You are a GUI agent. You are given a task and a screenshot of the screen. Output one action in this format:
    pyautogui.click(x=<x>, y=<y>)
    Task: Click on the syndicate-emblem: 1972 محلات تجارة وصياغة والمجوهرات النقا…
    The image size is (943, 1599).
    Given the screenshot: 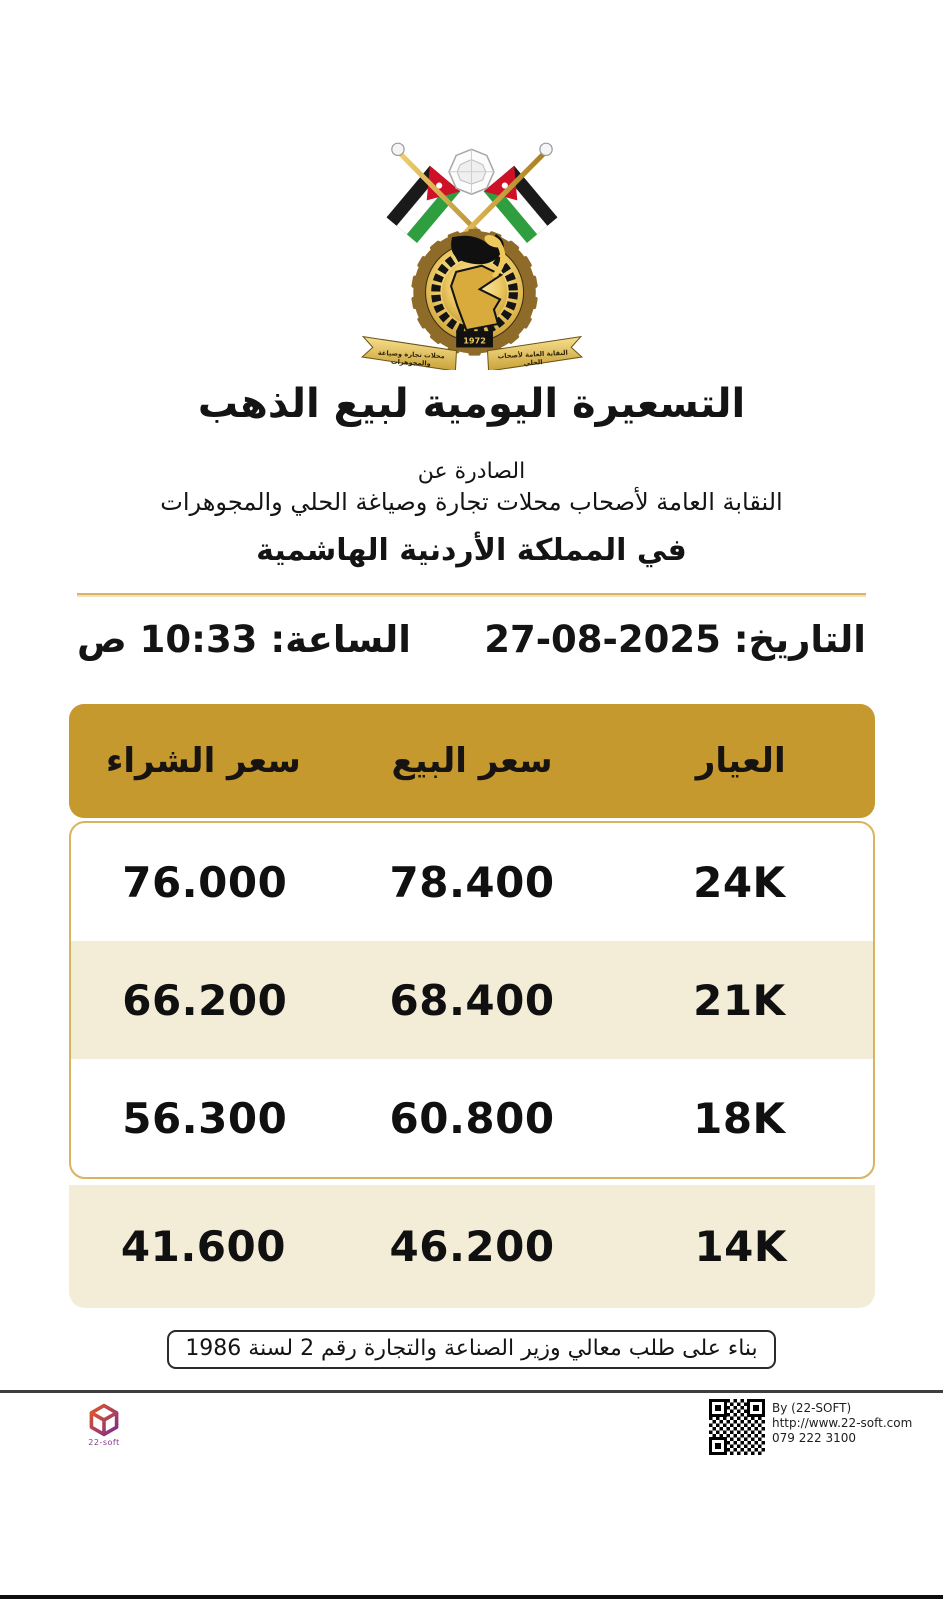 What is the action you would take?
    pyautogui.click(x=472, y=254)
    